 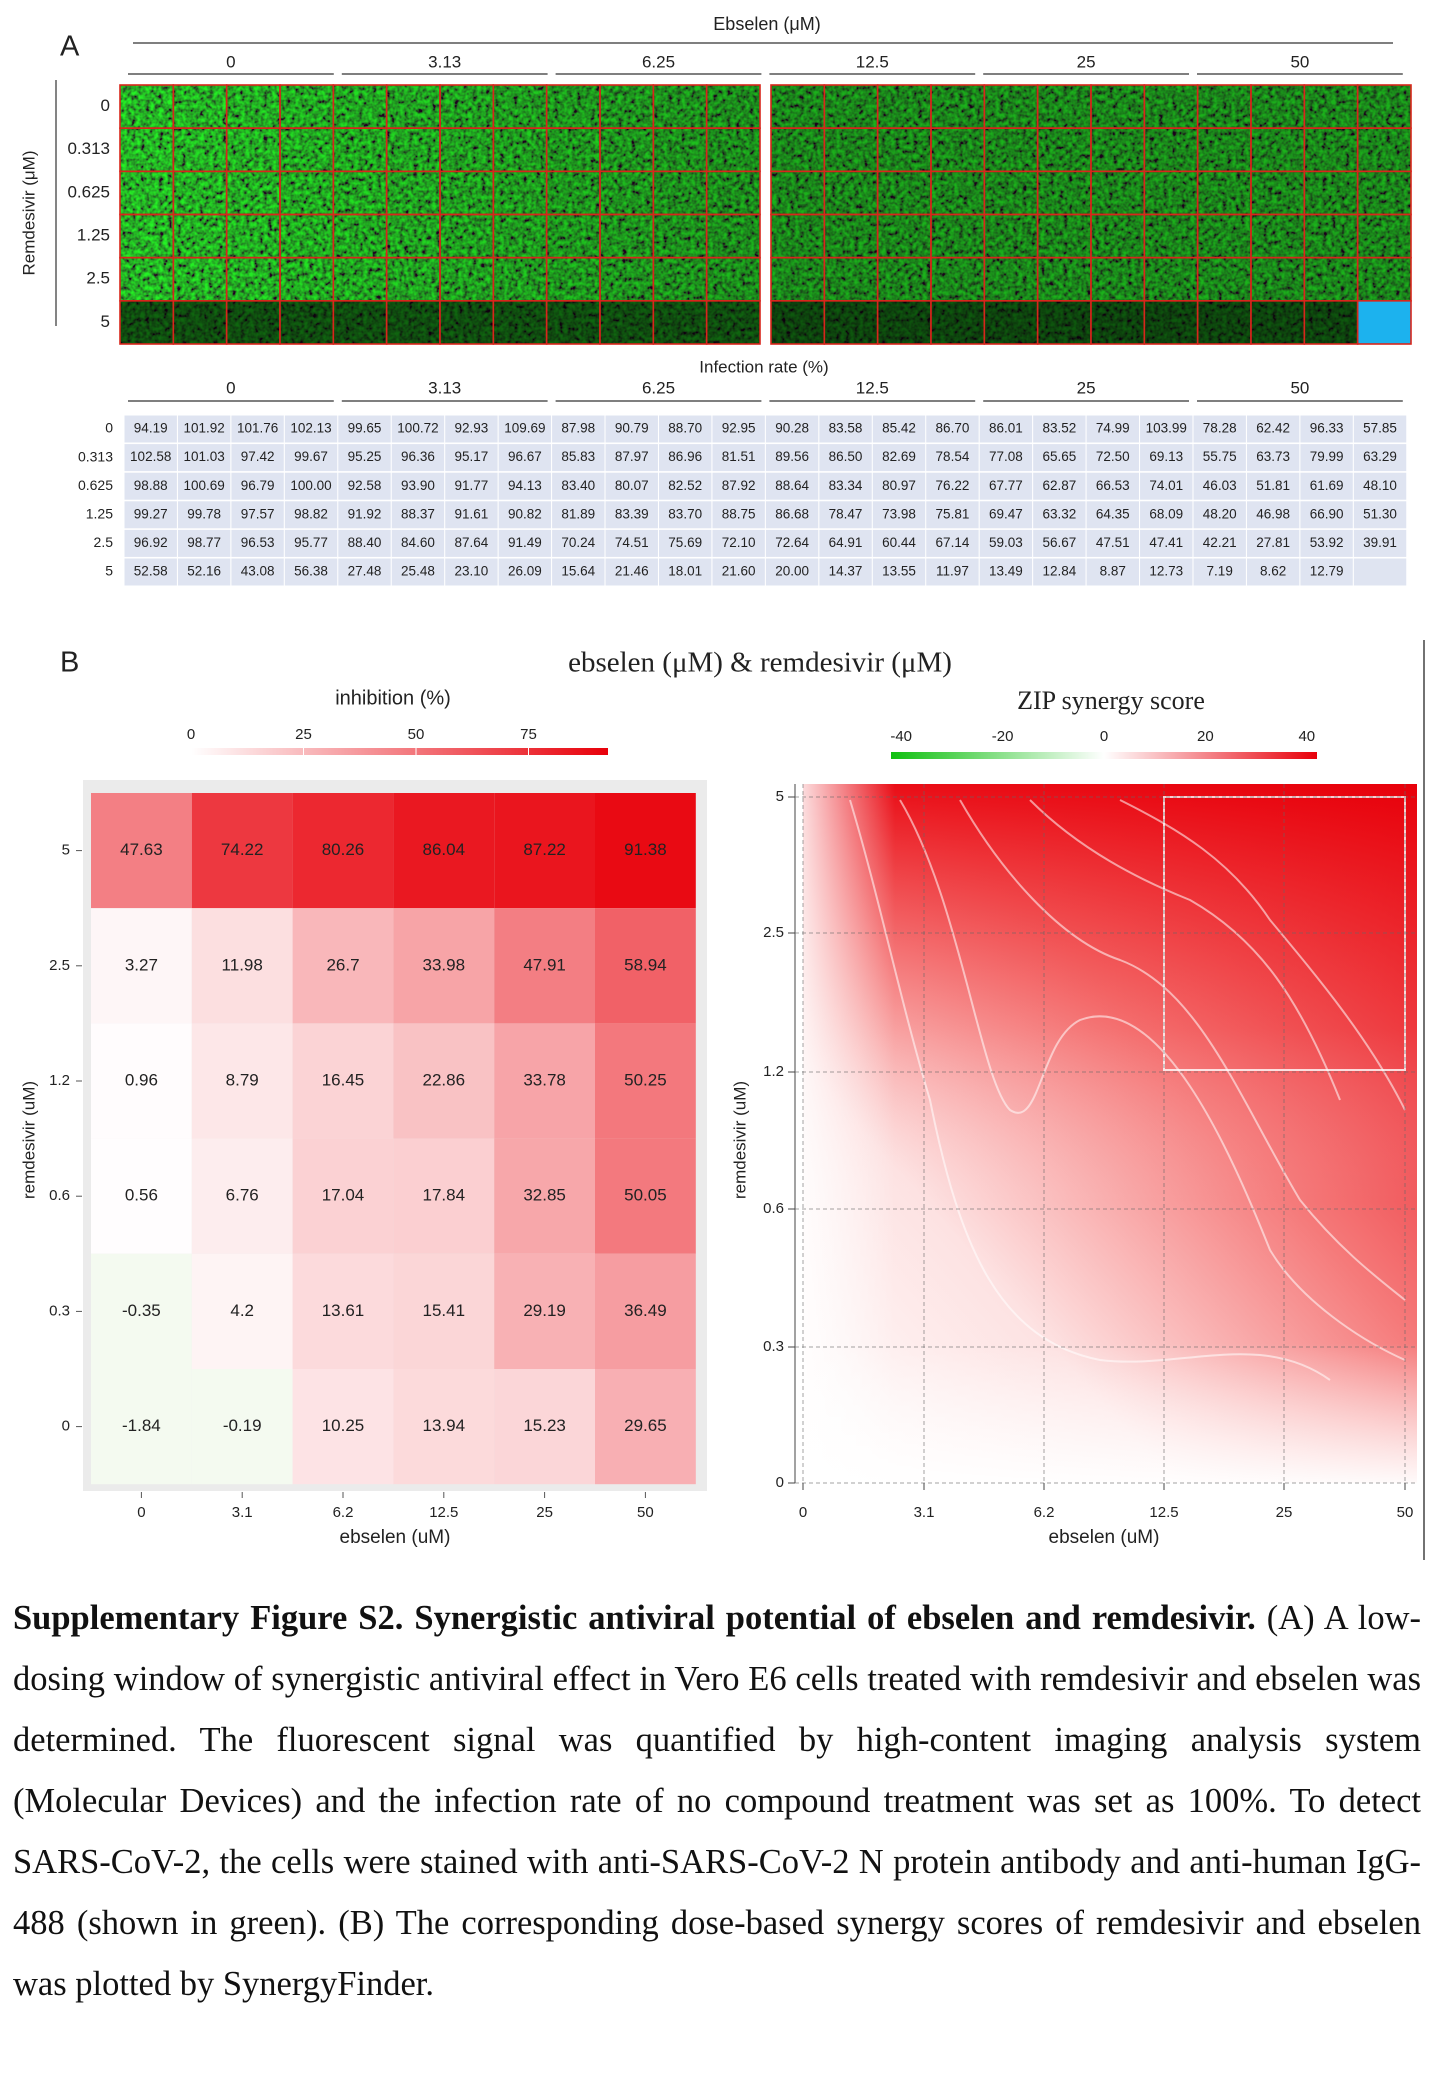 I want to click on x-axis-label: ebselen (uM), so click(x=1104, y=1537).